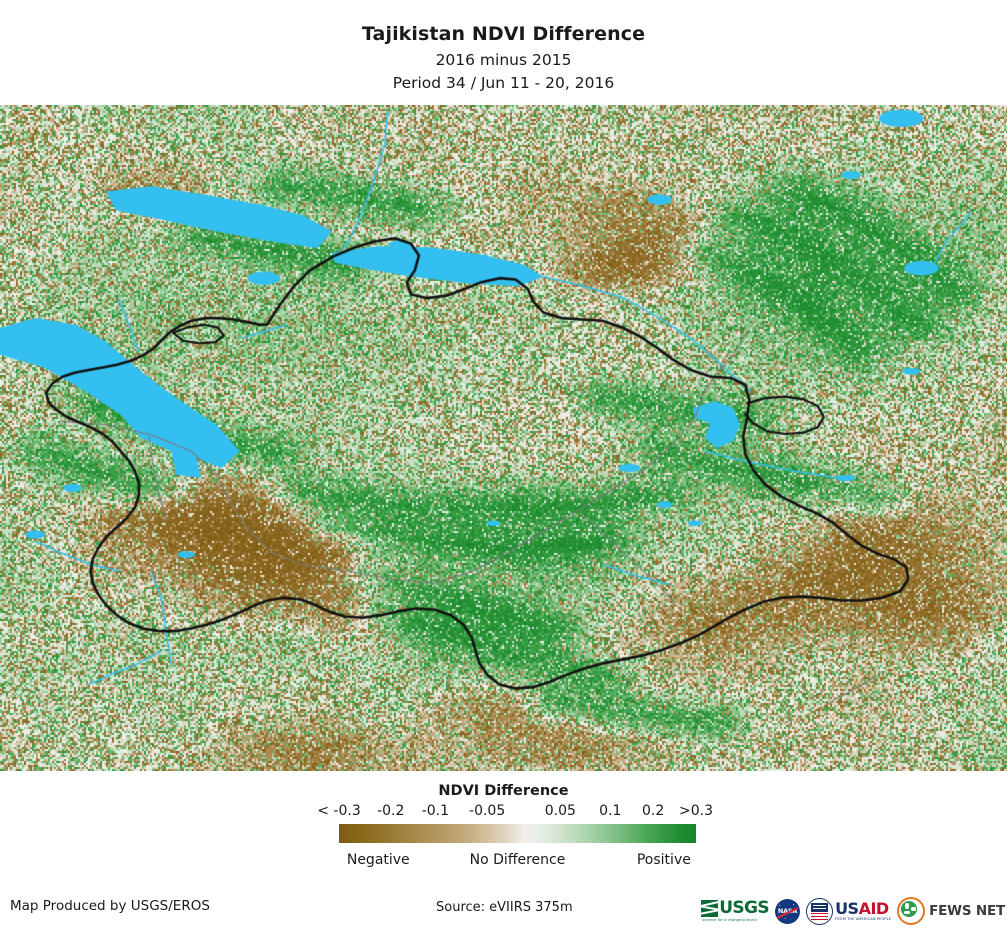 This screenshot has height=931, width=1007. Describe the element at coordinates (663, 860) in the screenshot. I see `legend-category-2: Positive` at that location.